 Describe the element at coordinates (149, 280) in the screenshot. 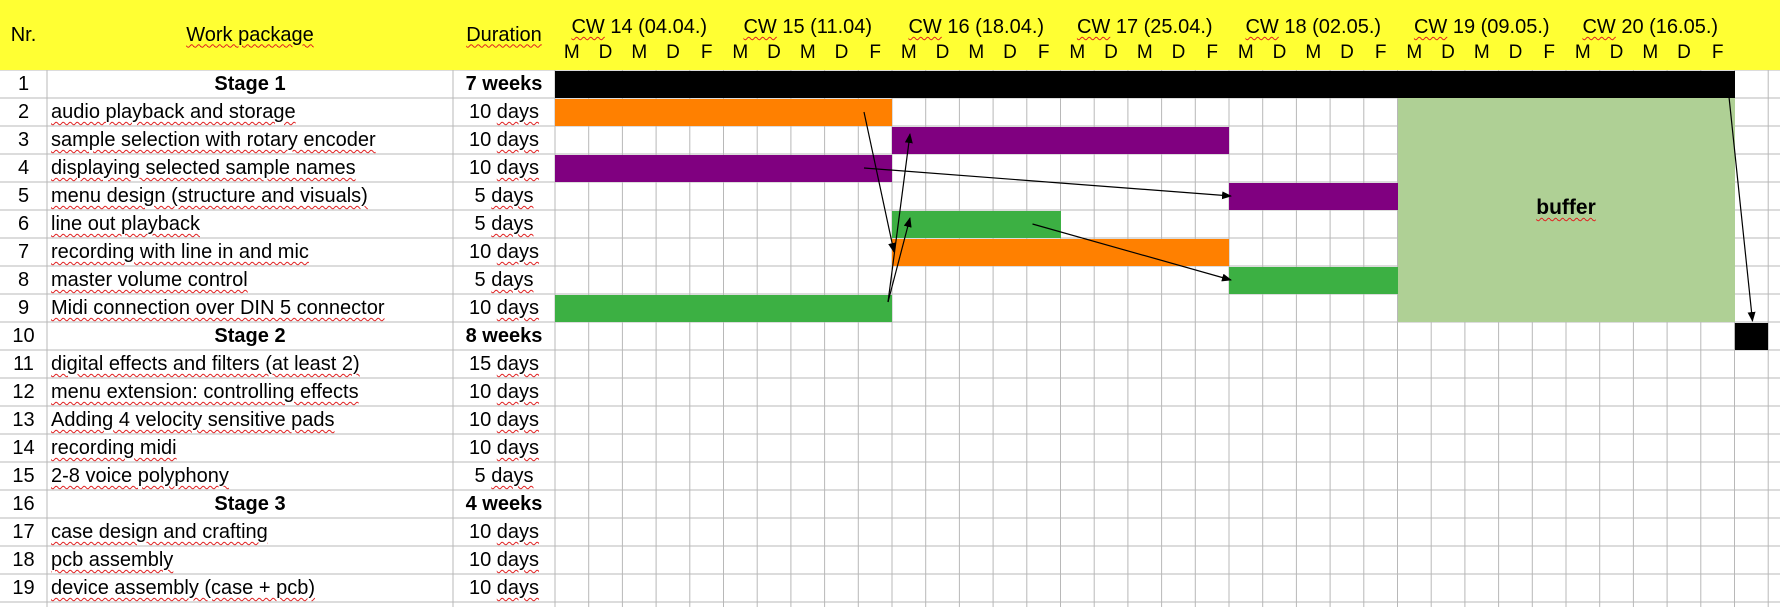

I see `work-package-cell: master volume control` at that location.